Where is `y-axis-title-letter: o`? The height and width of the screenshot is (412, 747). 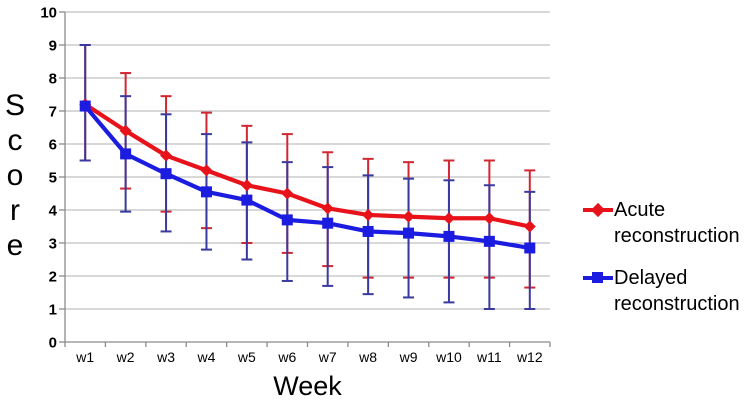 y-axis-title-letter: o is located at coordinates (15, 175).